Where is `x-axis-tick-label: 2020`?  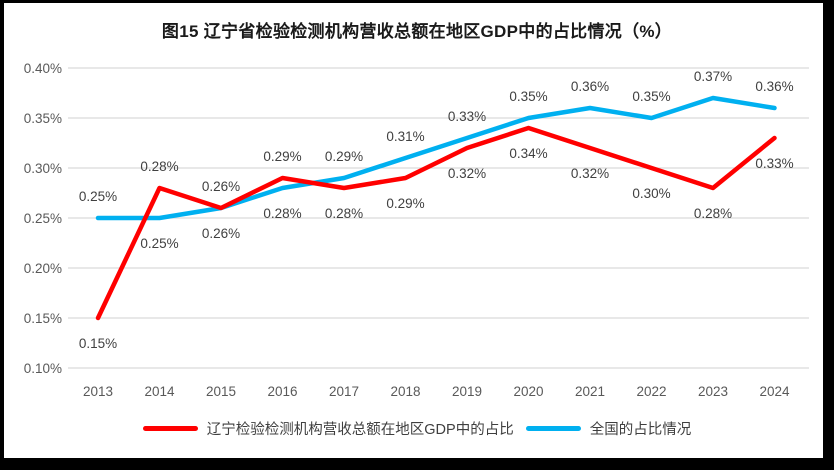 x-axis-tick-label: 2020 is located at coordinates (528, 391).